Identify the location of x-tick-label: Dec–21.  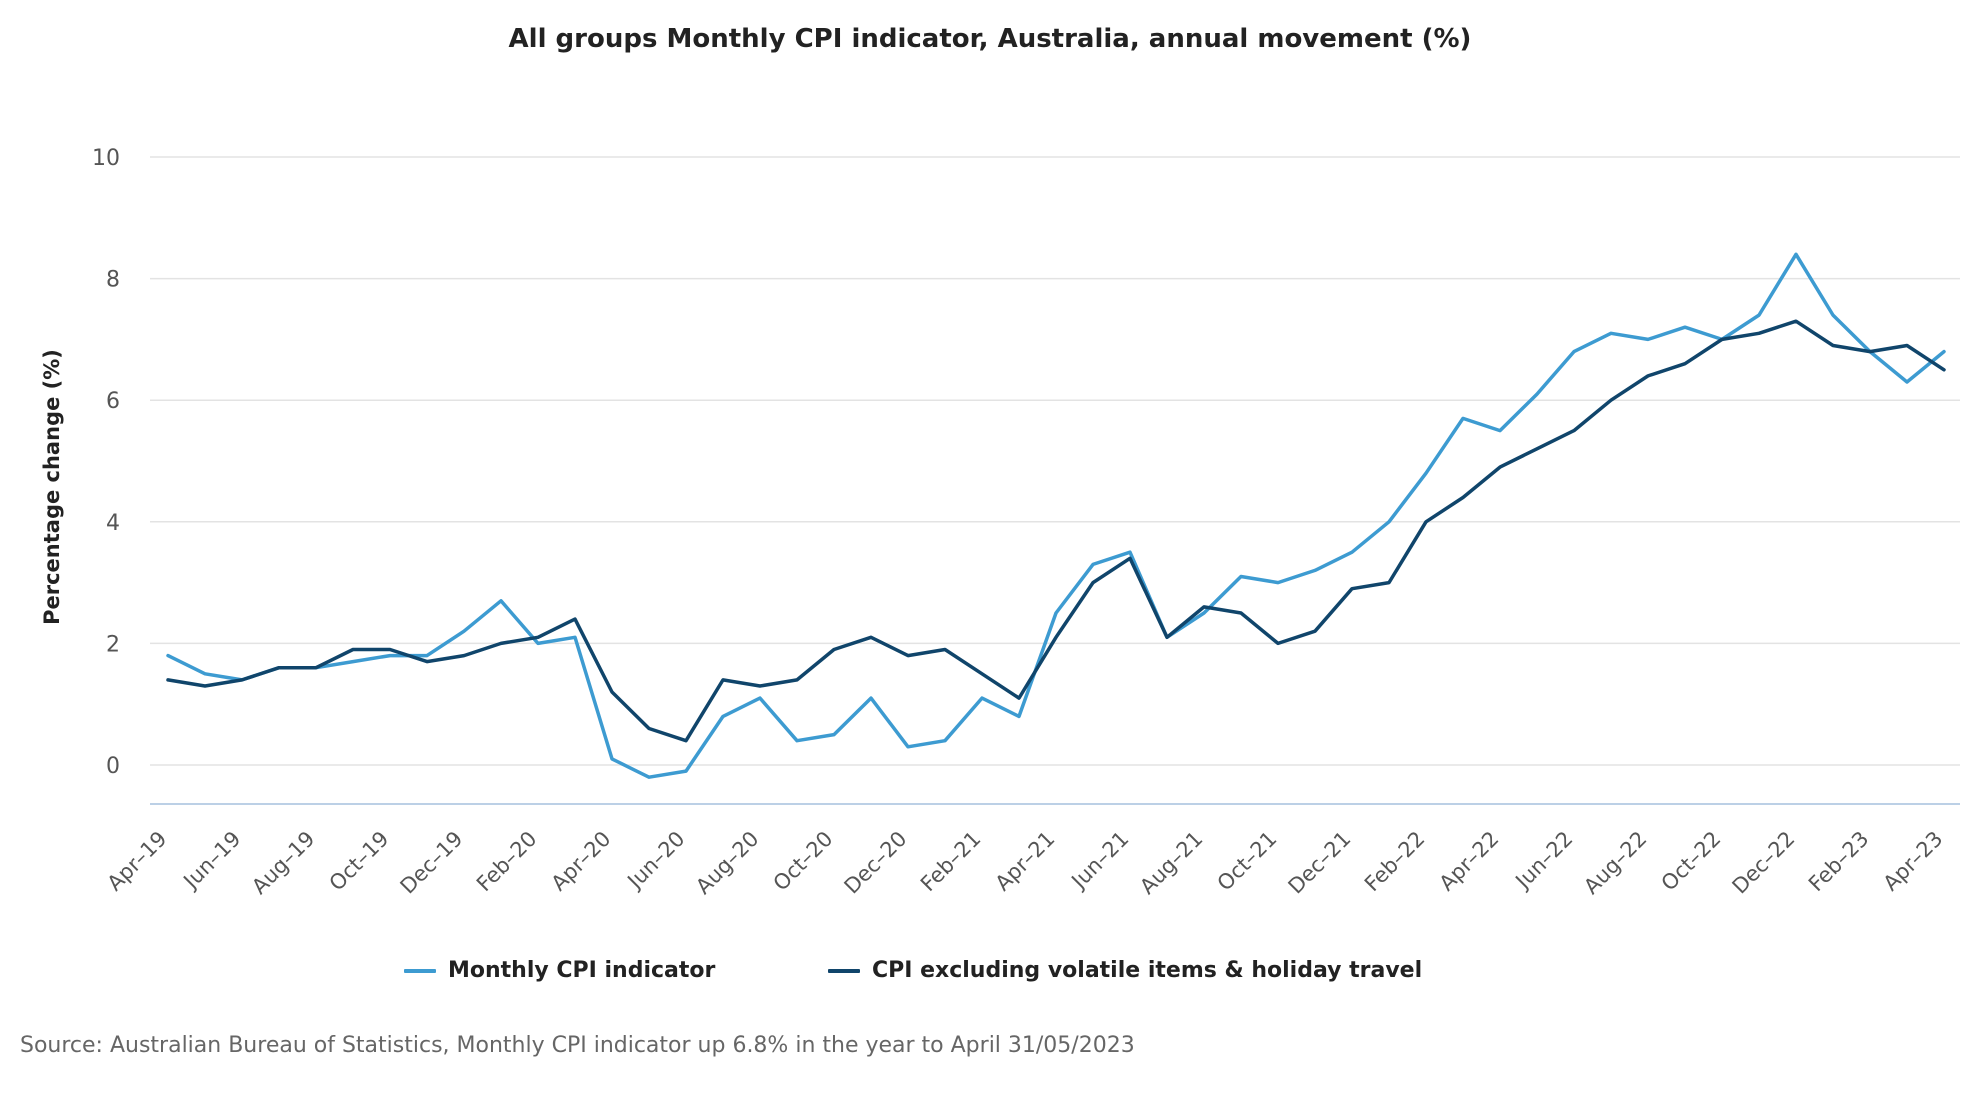
(1320, 863).